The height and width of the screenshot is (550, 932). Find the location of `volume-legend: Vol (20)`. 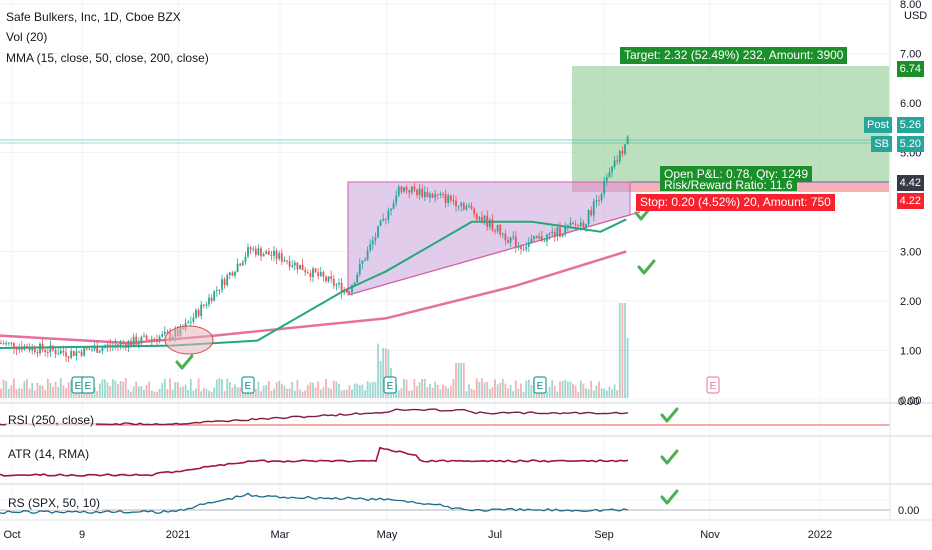

volume-legend: Vol (20) is located at coordinates (27, 37).